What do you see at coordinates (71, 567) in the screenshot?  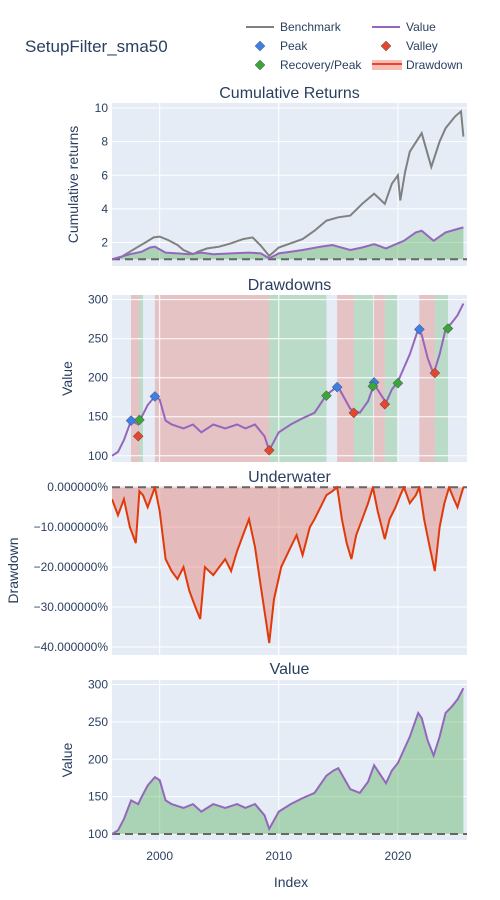 I see `y-tick-label: −20.000000%` at bounding box center [71, 567].